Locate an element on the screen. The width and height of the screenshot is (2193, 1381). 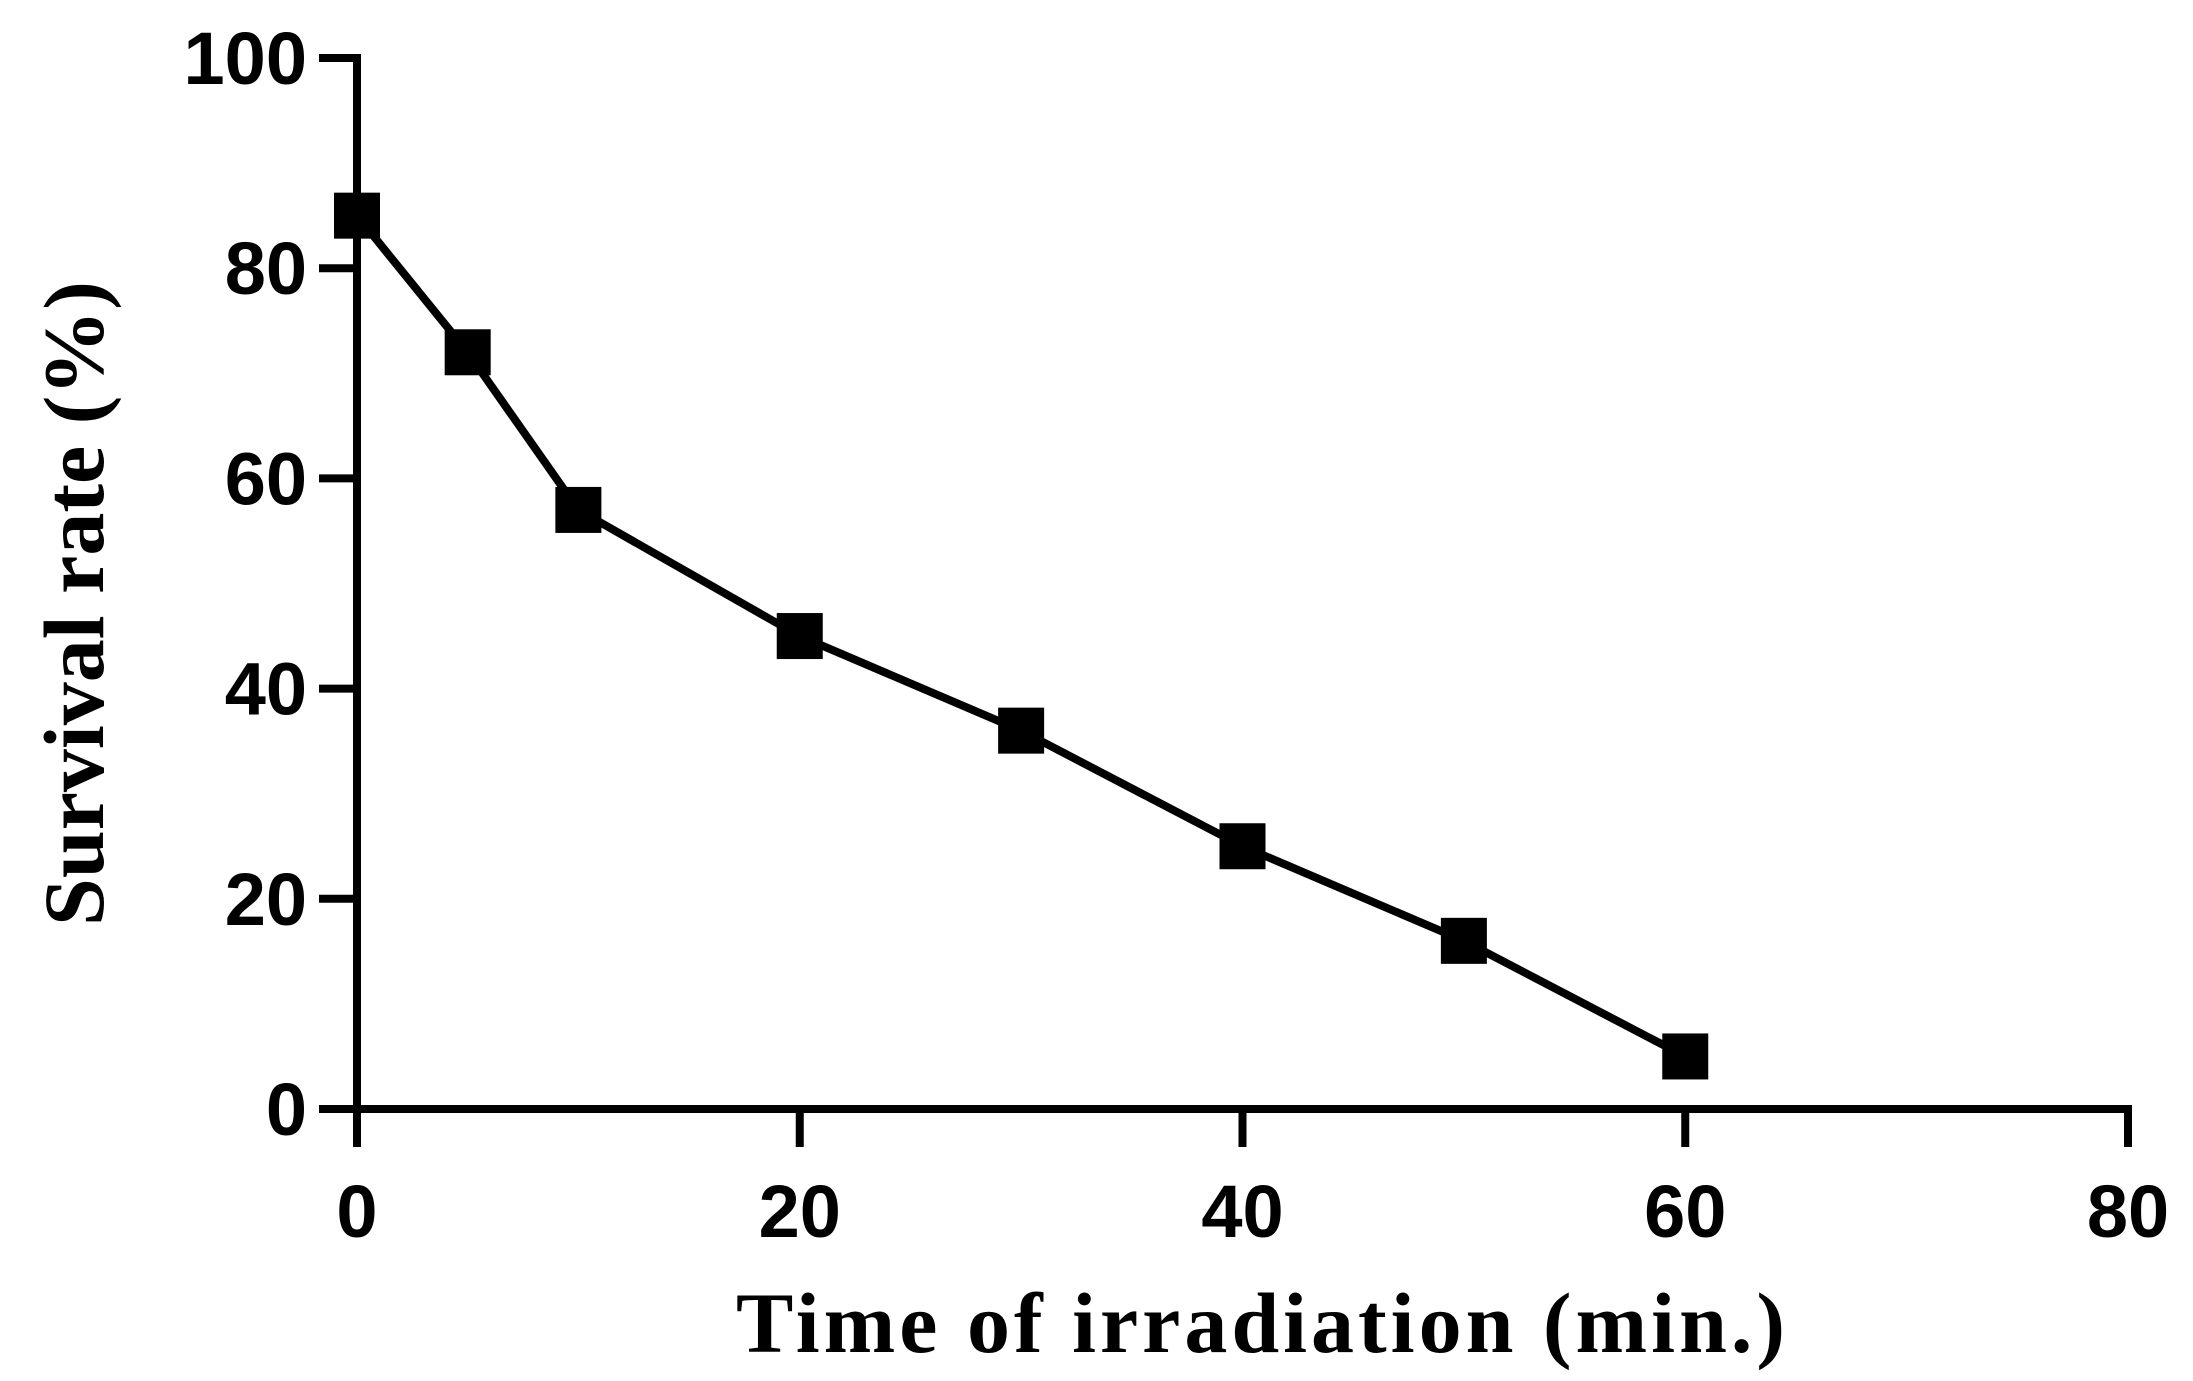
y-tick-label: 60 is located at coordinates (266, 478).